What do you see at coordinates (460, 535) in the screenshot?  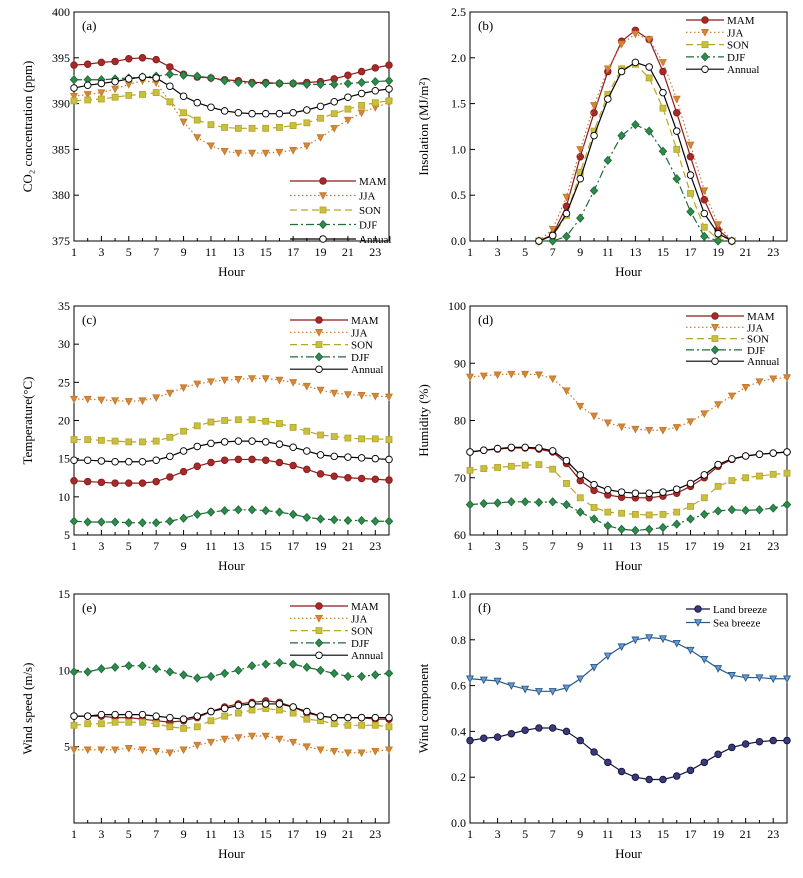 I see `panel-d-ytick-label: 60` at bounding box center [460, 535].